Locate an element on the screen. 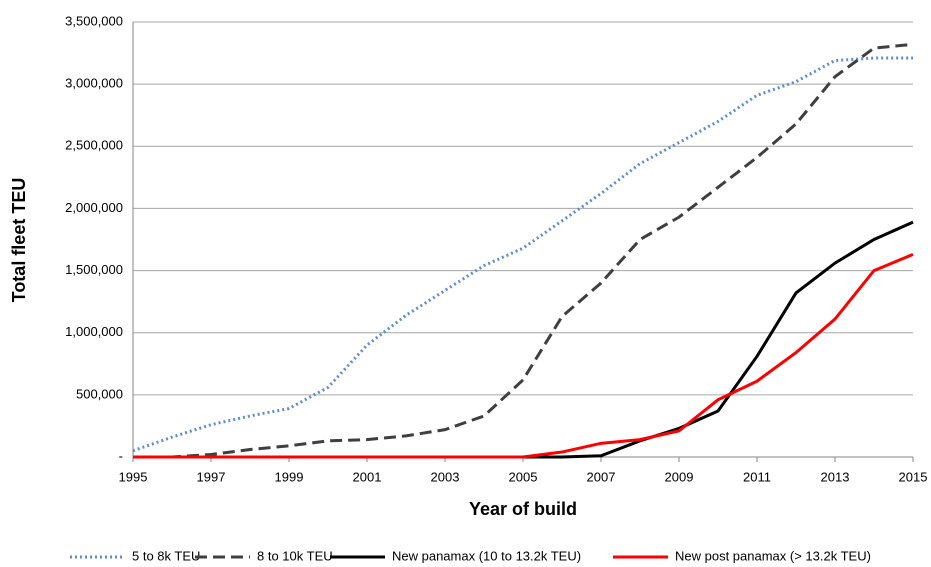  x-axis-title: Year of build is located at coordinates (523, 509).